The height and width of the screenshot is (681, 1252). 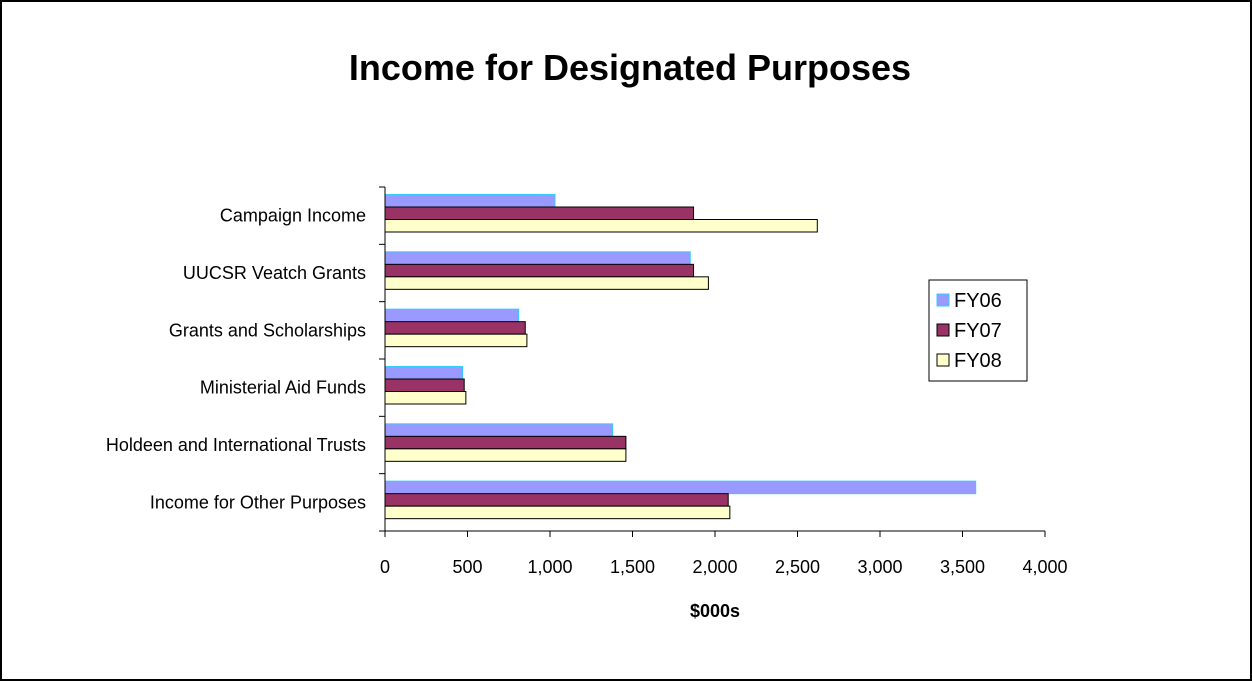 What do you see at coordinates (293, 216) in the screenshot?
I see `category-label: Campaign Income` at bounding box center [293, 216].